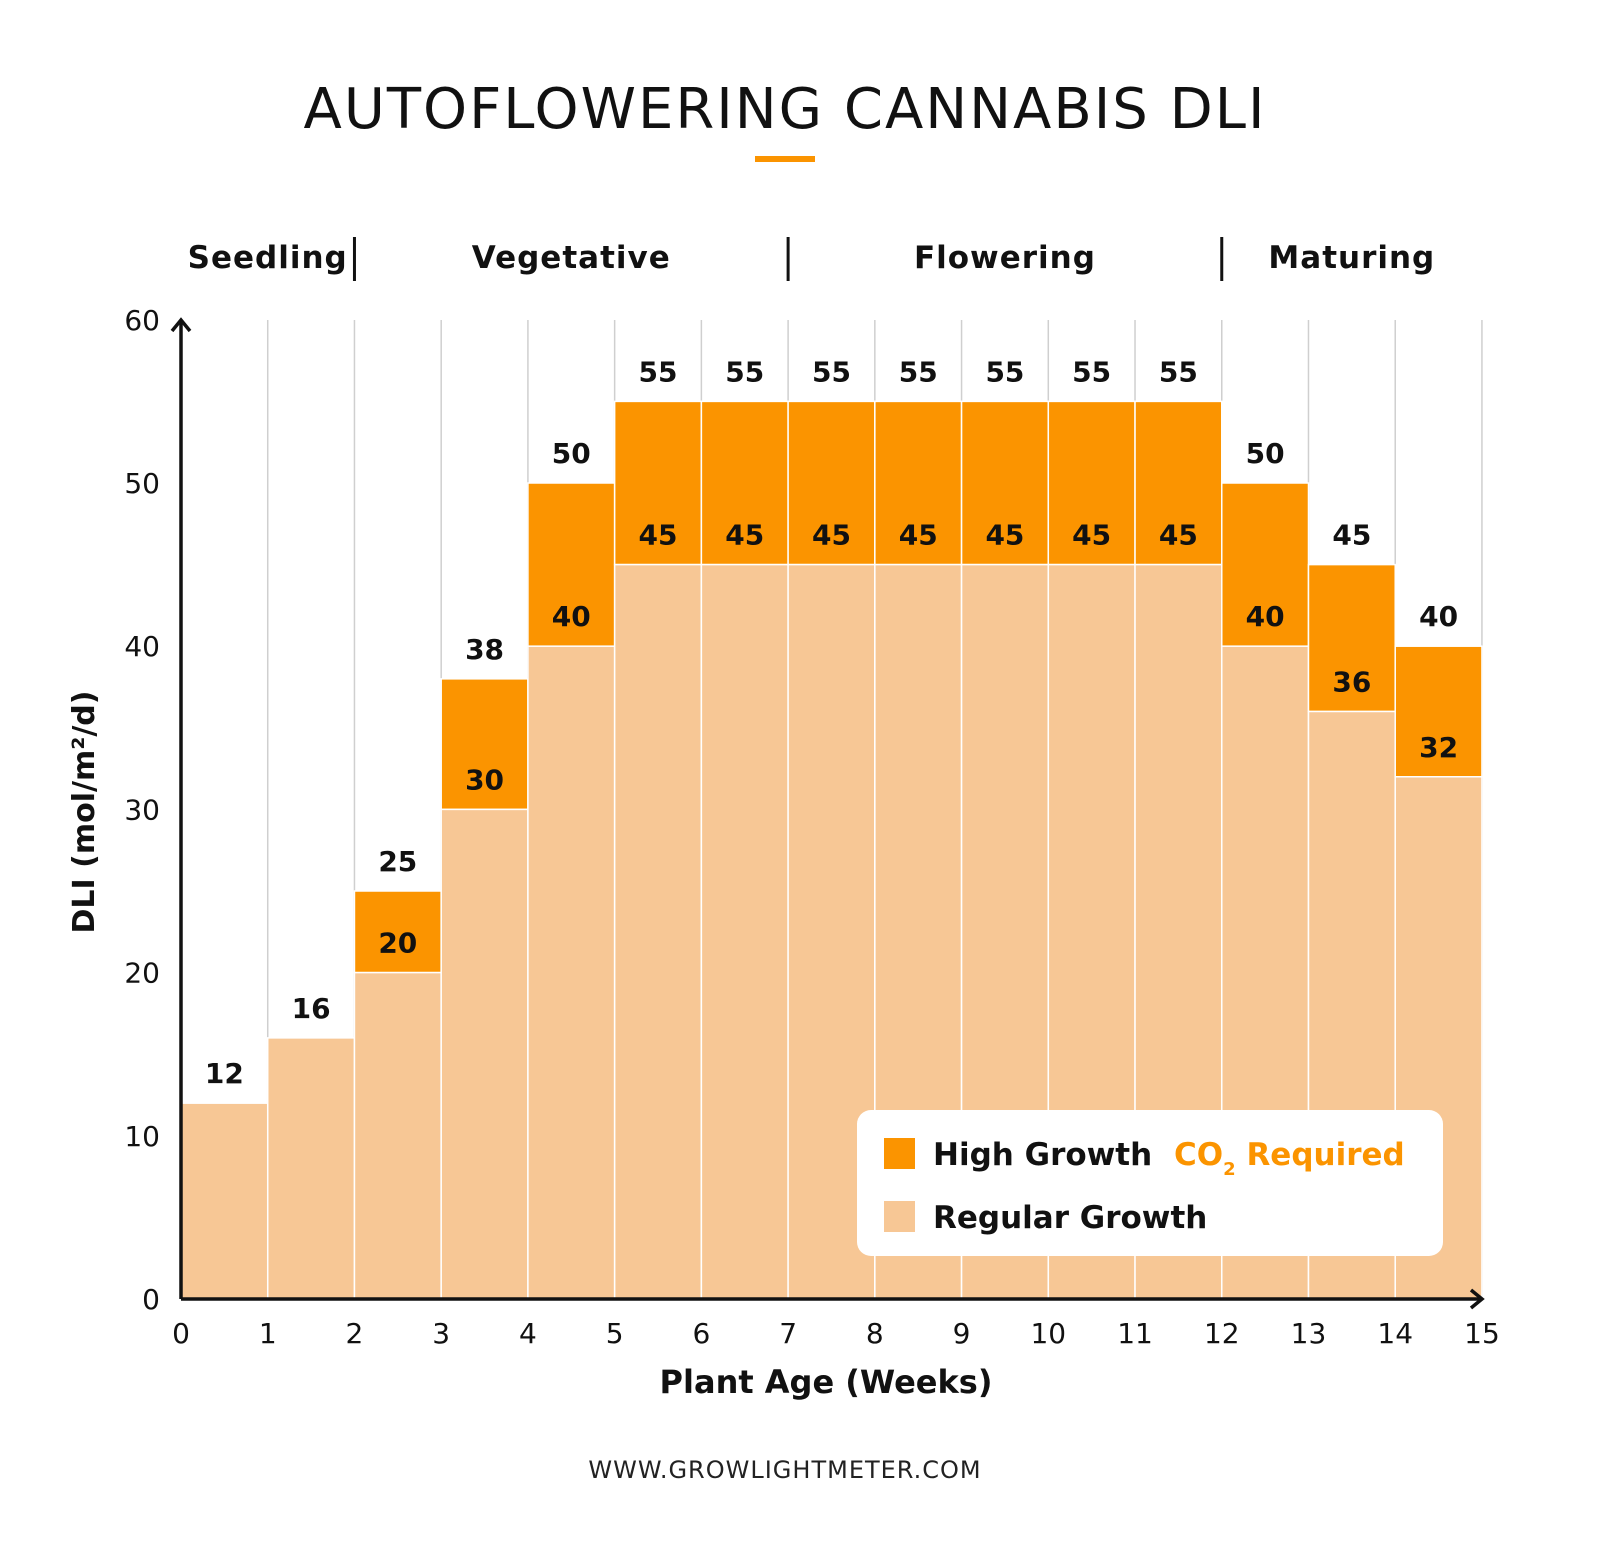 Image resolution: width=1600 pixels, height=1564 pixels. I want to click on legend-co2-note: CO2 Required, so click(1289, 1158).